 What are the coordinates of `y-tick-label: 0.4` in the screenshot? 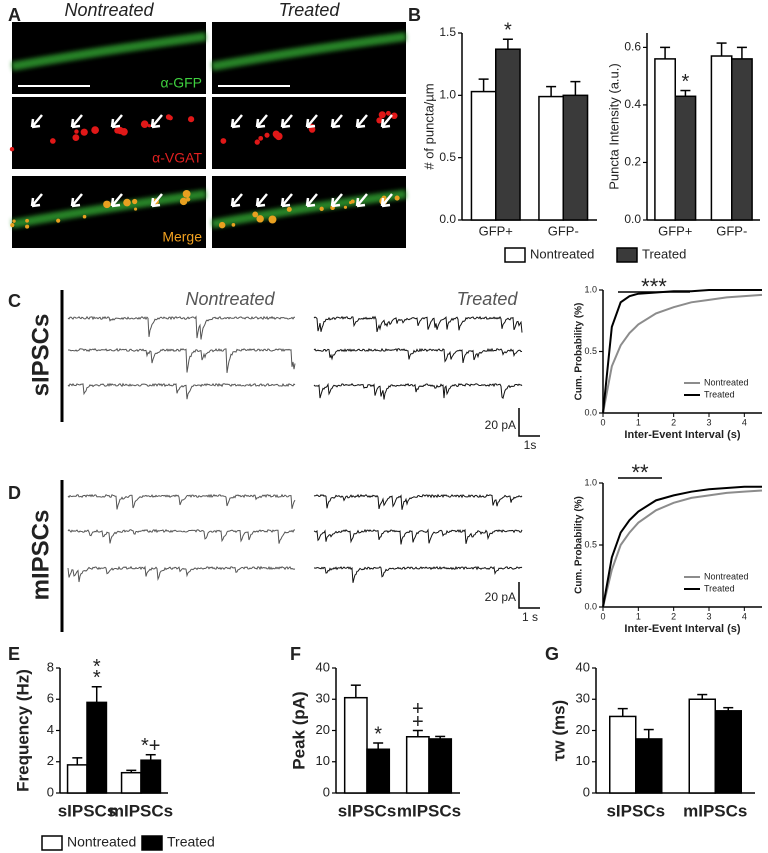 It's located at (632, 104).